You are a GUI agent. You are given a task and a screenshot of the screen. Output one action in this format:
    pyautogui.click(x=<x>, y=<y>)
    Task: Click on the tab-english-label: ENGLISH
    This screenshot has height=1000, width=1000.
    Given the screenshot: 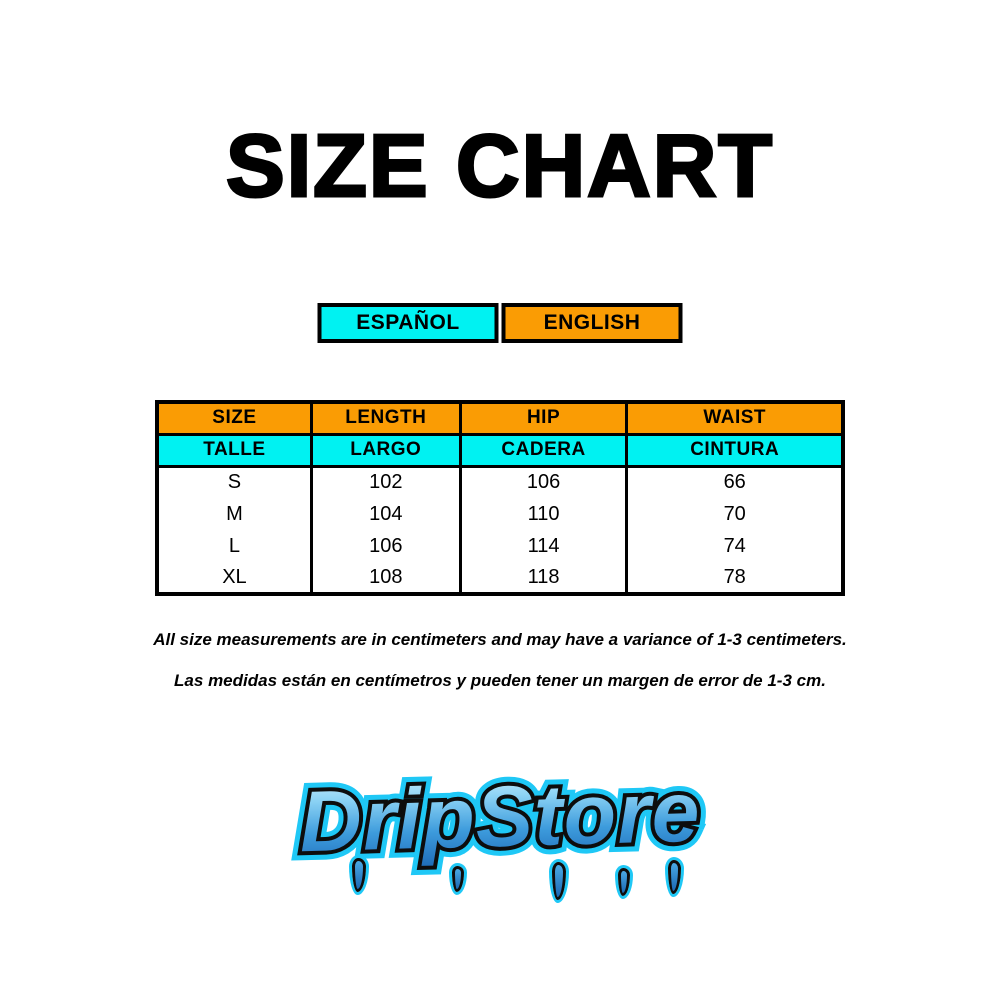 What is the action you would take?
    pyautogui.click(x=592, y=322)
    